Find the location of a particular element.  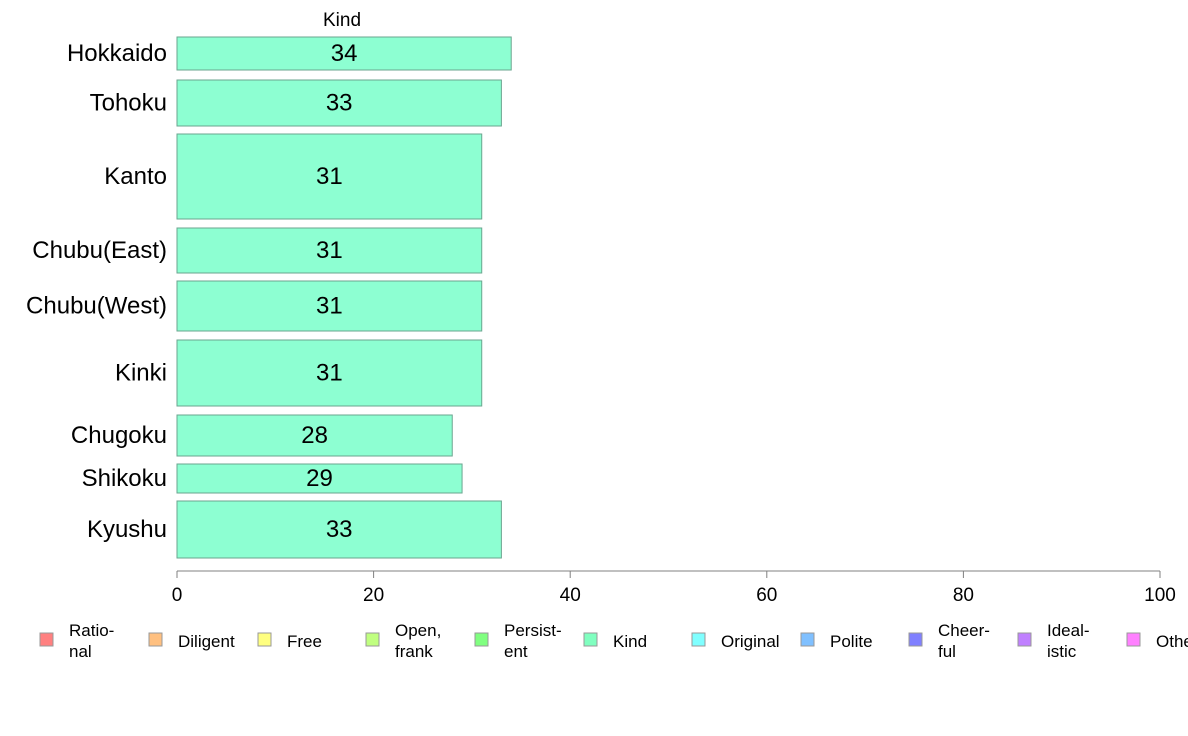

legend-label: nal is located at coordinates (80, 651).